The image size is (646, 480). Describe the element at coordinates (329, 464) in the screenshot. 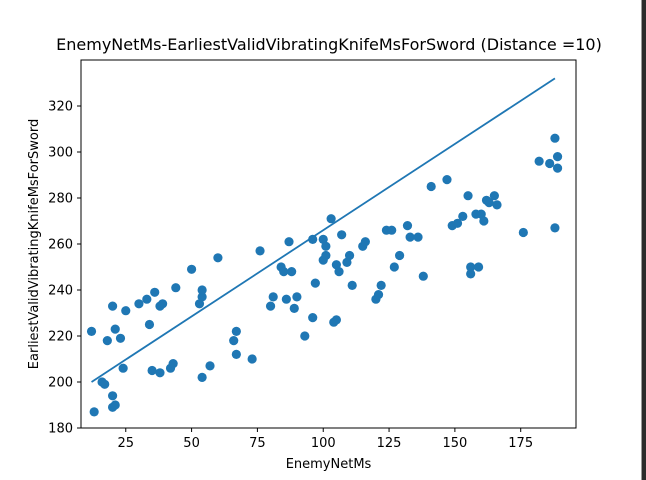

I see `x-axis-label: EnemyNetMs` at that location.